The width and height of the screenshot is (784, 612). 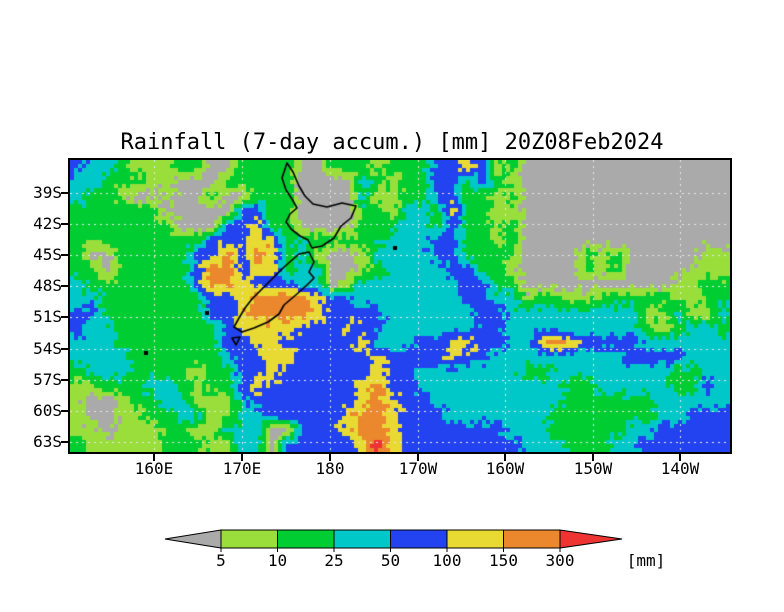 What do you see at coordinates (47, 410) in the screenshot?
I see `y-axis-tick-label: 60S` at bounding box center [47, 410].